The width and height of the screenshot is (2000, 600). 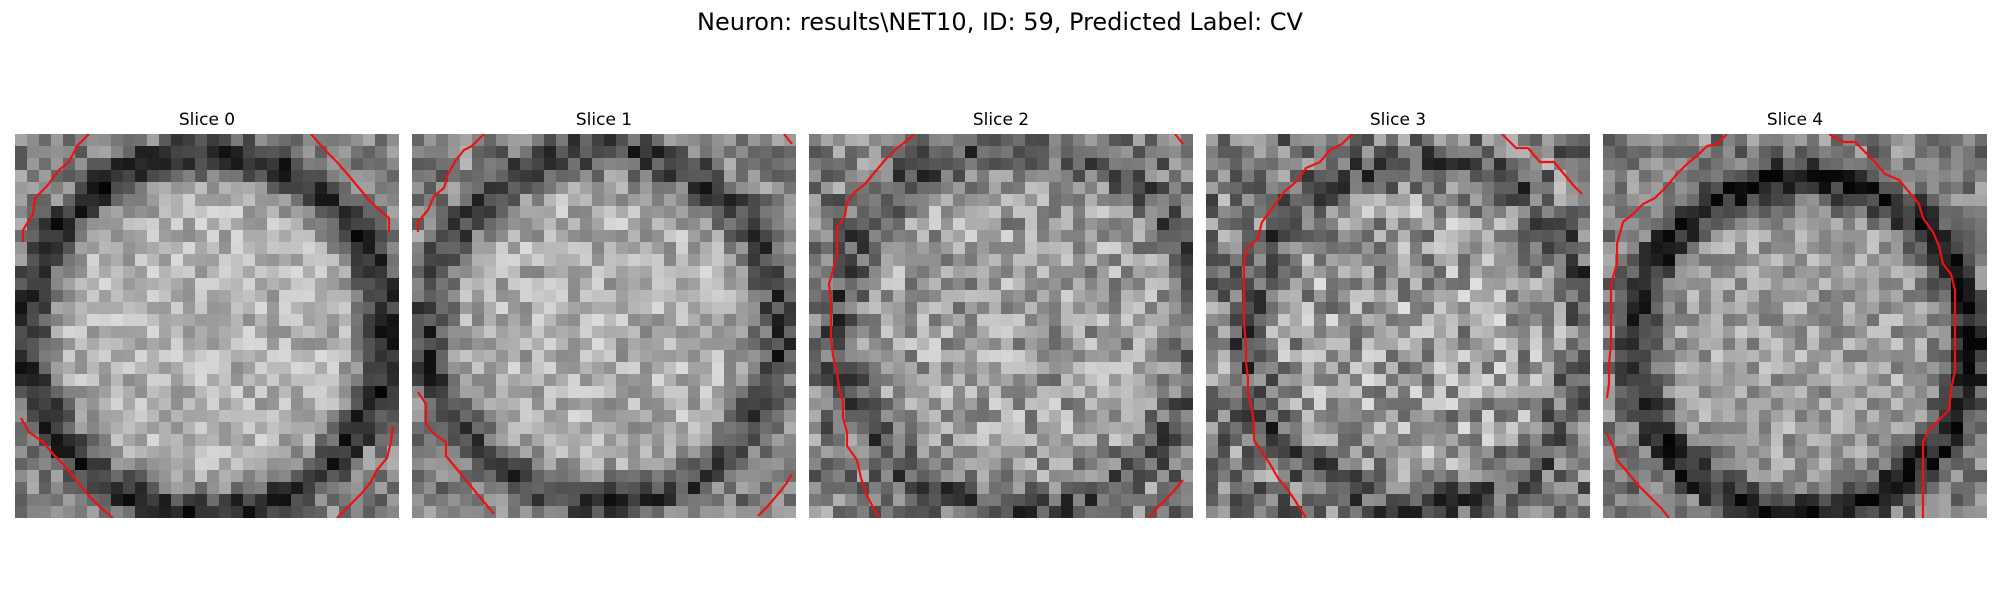 I want to click on slice-4-pixels, so click(x=1795, y=326).